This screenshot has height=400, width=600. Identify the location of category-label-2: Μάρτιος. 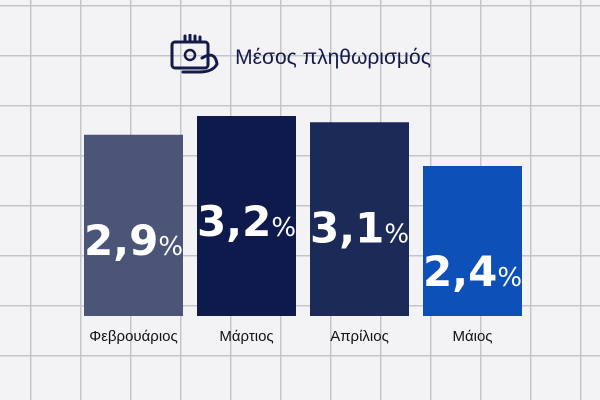
(246, 336).